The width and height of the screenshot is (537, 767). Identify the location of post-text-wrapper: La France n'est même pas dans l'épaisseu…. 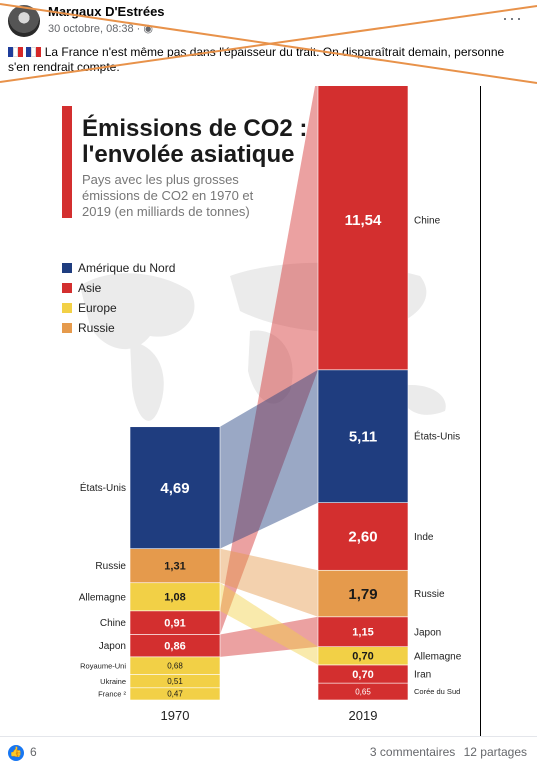
(265, 60).